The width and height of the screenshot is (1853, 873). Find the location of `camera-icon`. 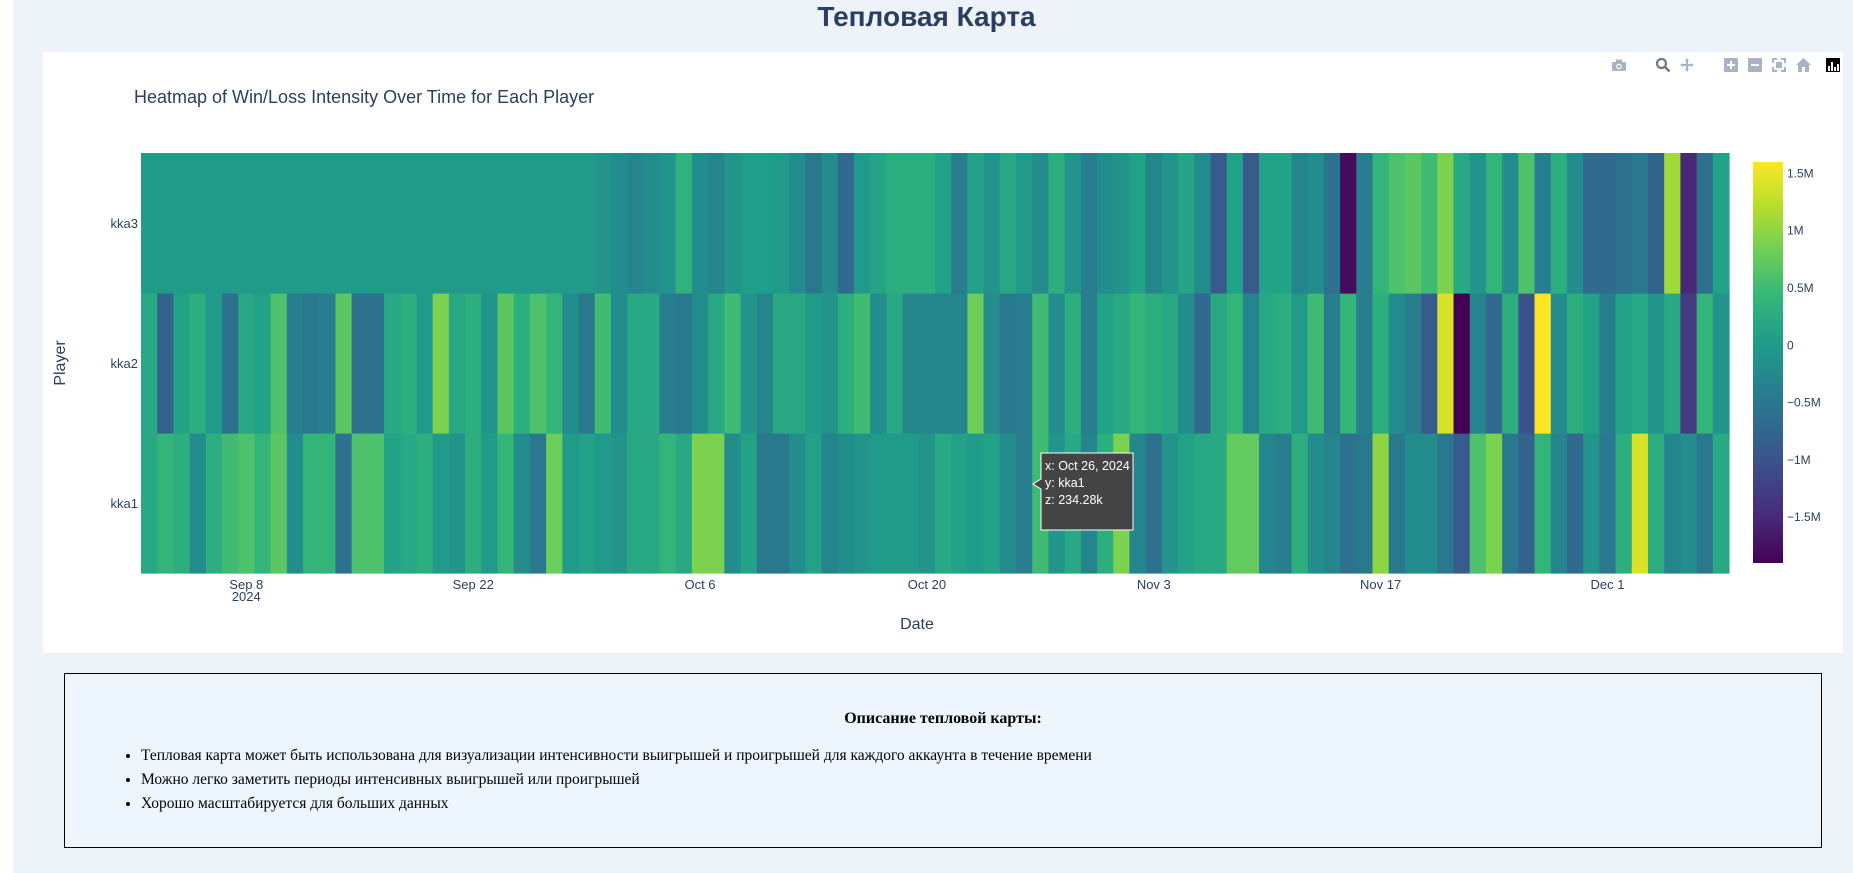

camera-icon is located at coordinates (1619, 65).